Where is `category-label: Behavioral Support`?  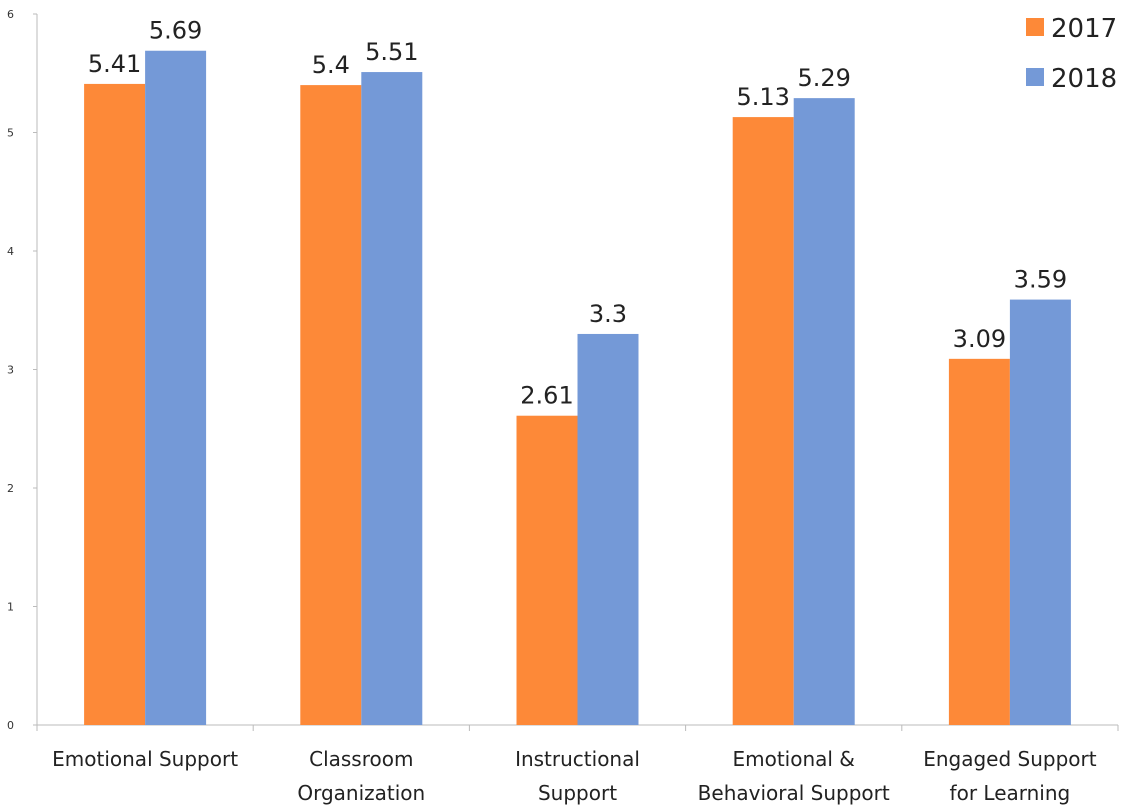
category-label: Behavioral Support is located at coordinates (794, 793).